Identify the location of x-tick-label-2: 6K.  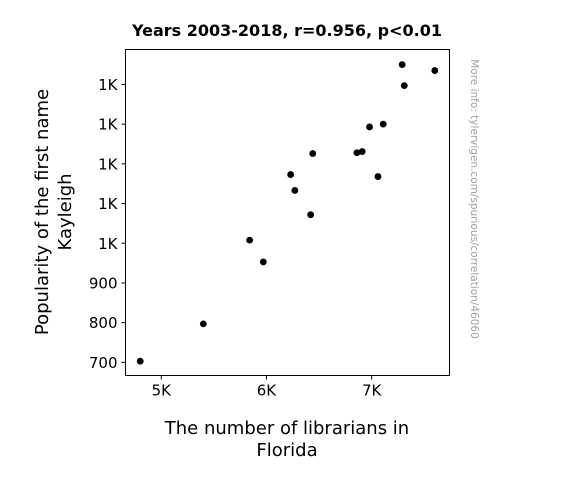
(267, 391).